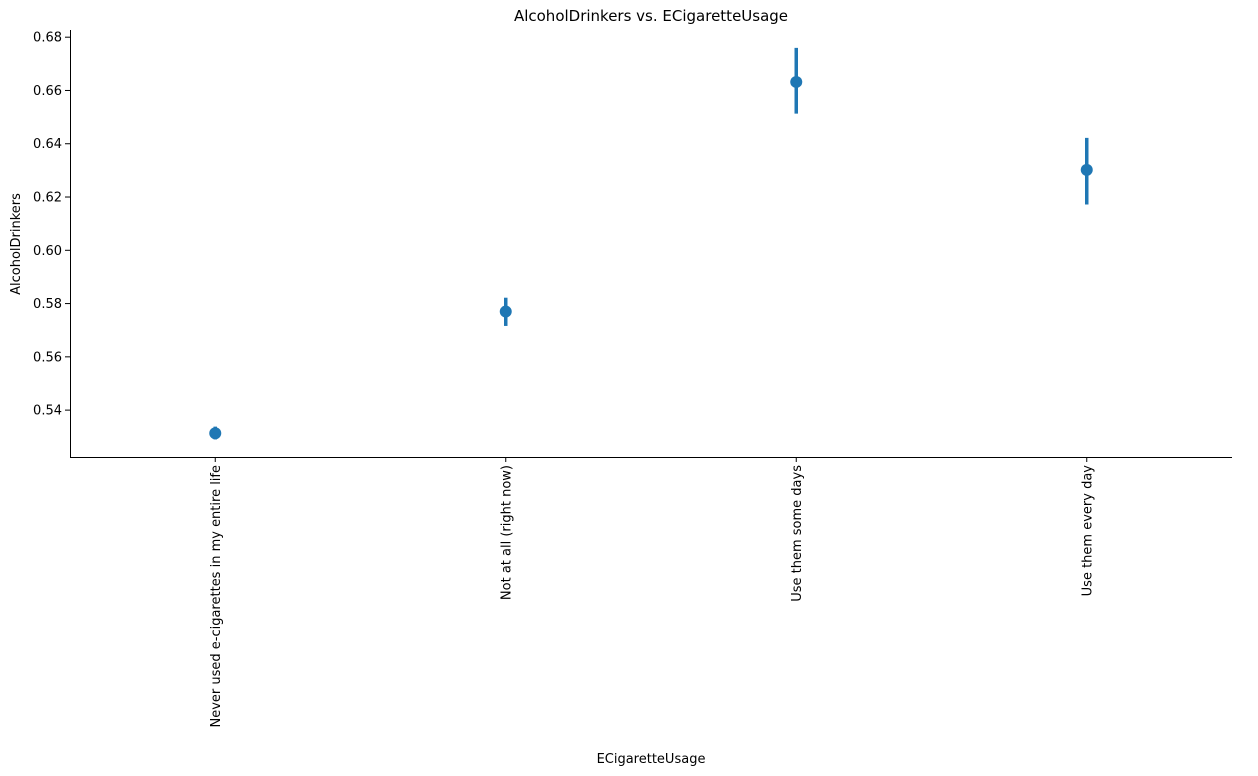  Describe the element at coordinates (47, 304) in the screenshot. I see `y-tick-label: 0.58` at that location.